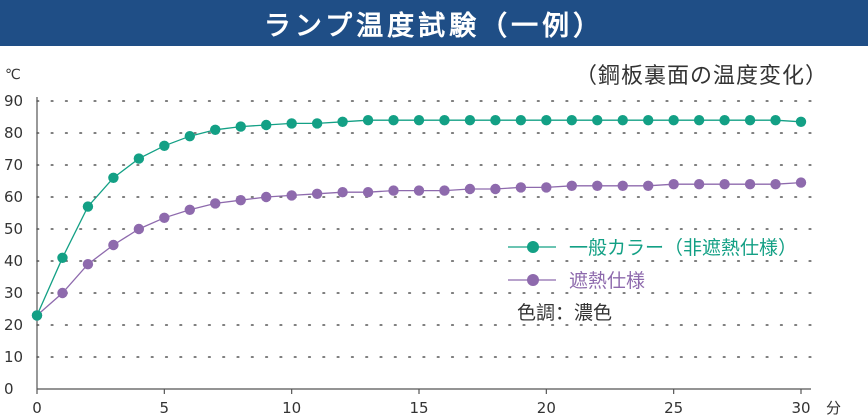 Image resolution: width=868 pixels, height=417 pixels. What do you see at coordinates (434, 26) in the screenshot?
I see `chart-title: ランプ温度試験（一例）` at bounding box center [434, 26].